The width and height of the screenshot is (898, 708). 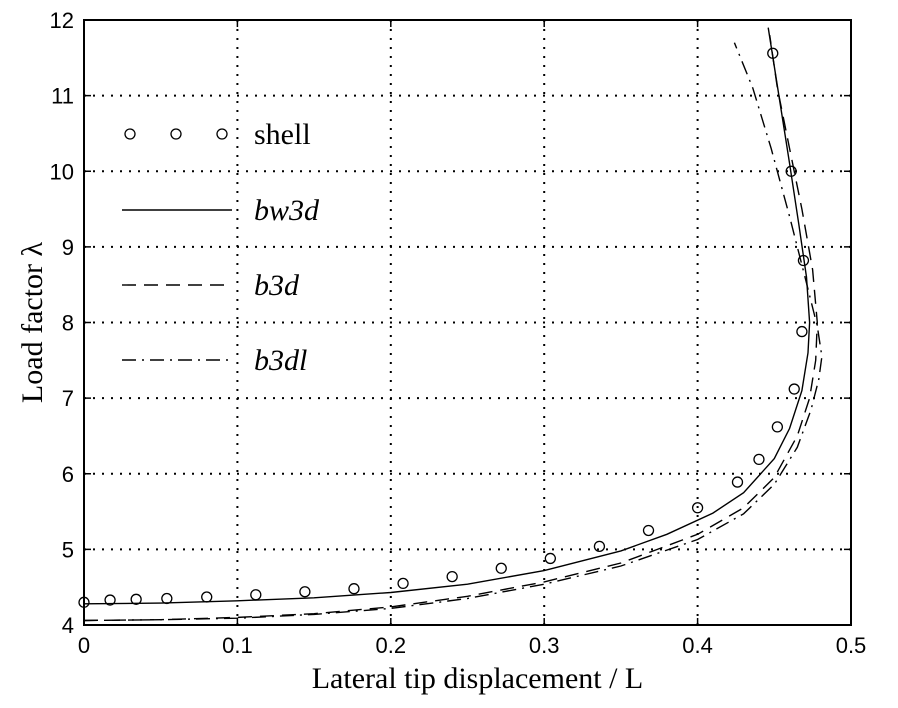 I want to click on x-tick-label: 0.1, so click(x=237, y=645).